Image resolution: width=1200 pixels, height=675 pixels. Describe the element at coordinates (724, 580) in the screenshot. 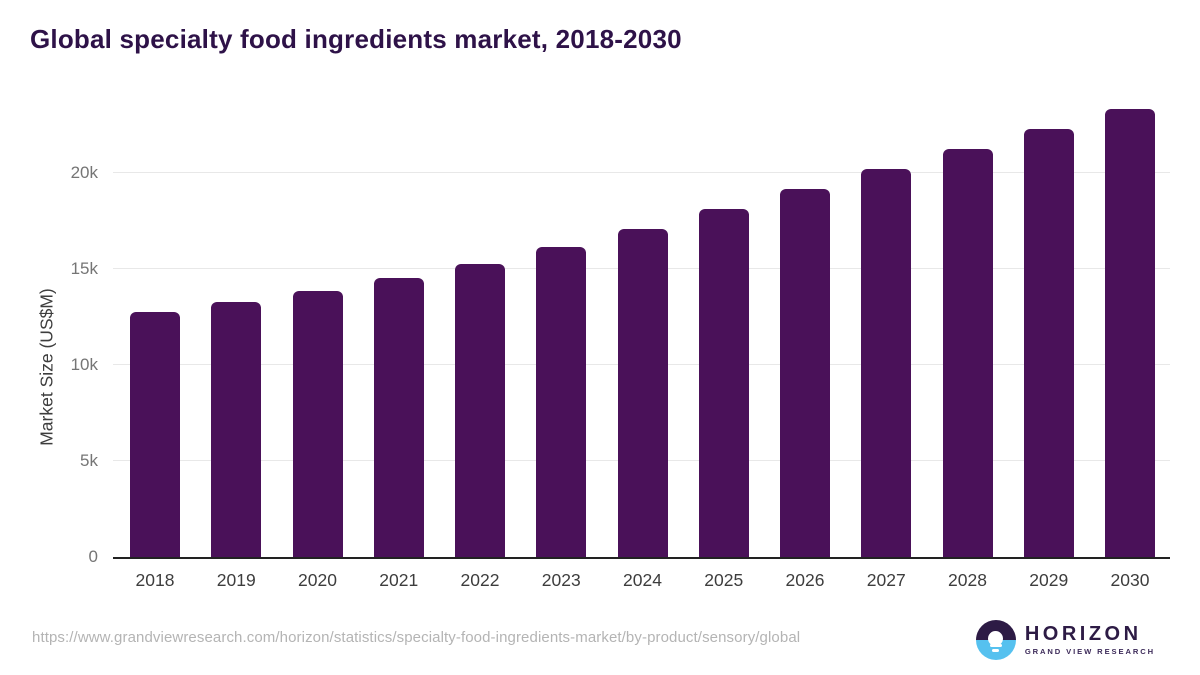

I see `x-tick-label-2025: 2025` at that location.